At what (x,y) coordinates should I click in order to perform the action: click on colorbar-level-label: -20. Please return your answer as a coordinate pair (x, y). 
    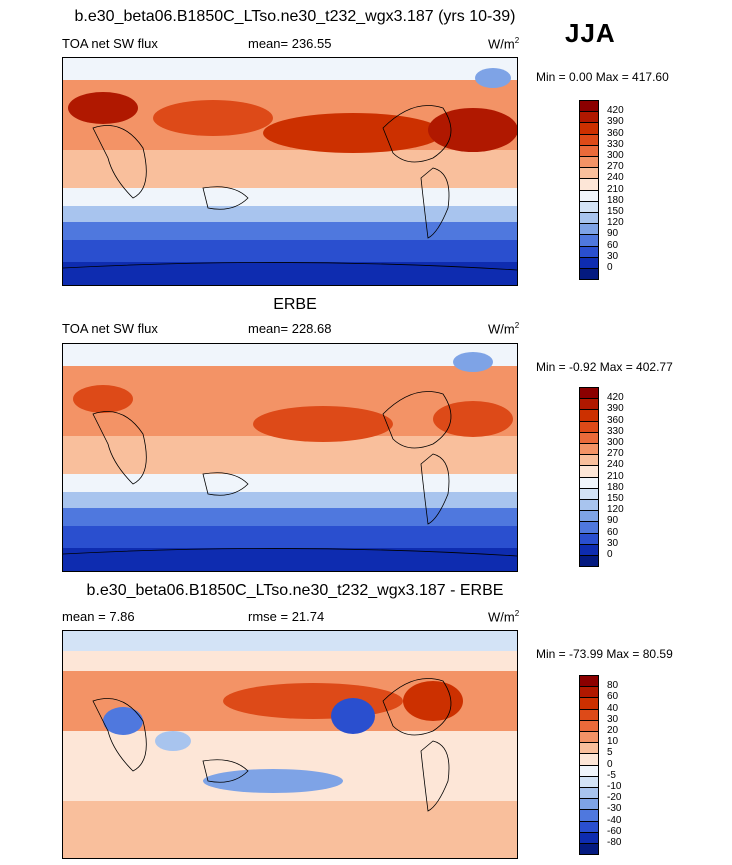
    Looking at the image, I should click on (614, 798).